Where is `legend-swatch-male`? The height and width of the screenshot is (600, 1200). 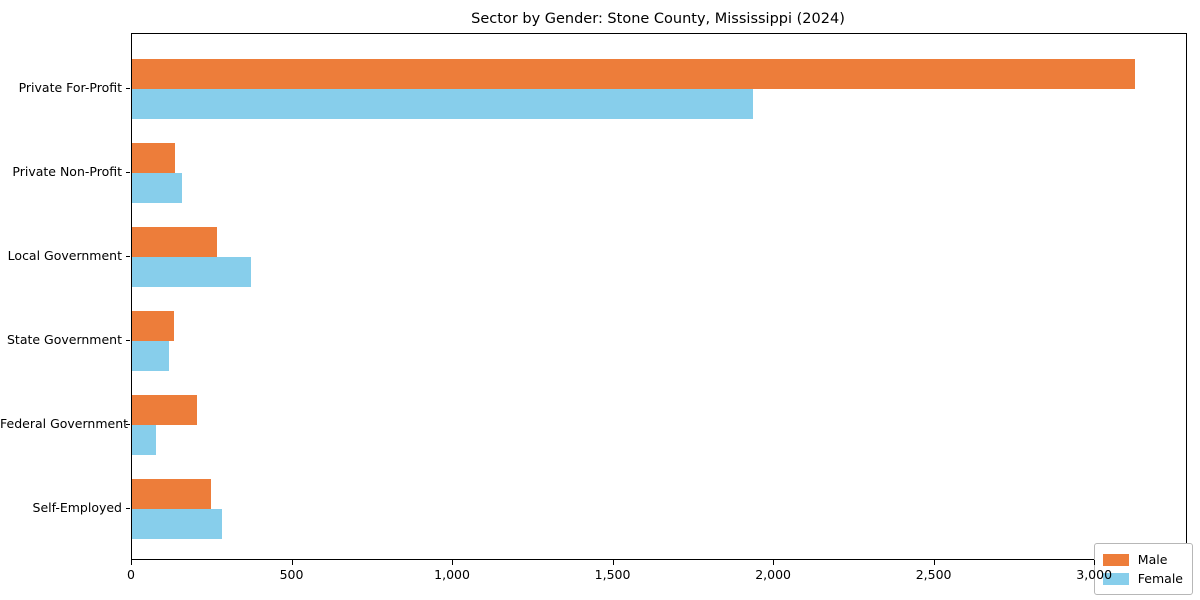
legend-swatch-male is located at coordinates (1115, 559).